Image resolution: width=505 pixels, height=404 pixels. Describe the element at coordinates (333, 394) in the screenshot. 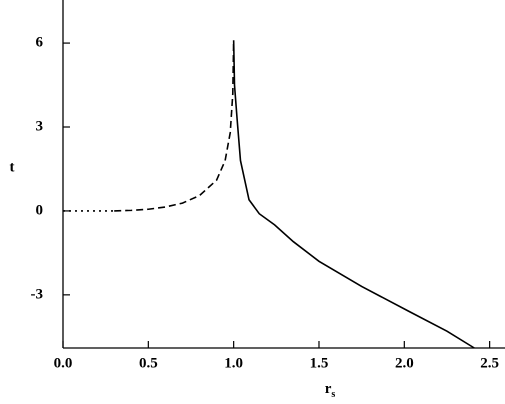

I see `x-label-subscript: s` at that location.